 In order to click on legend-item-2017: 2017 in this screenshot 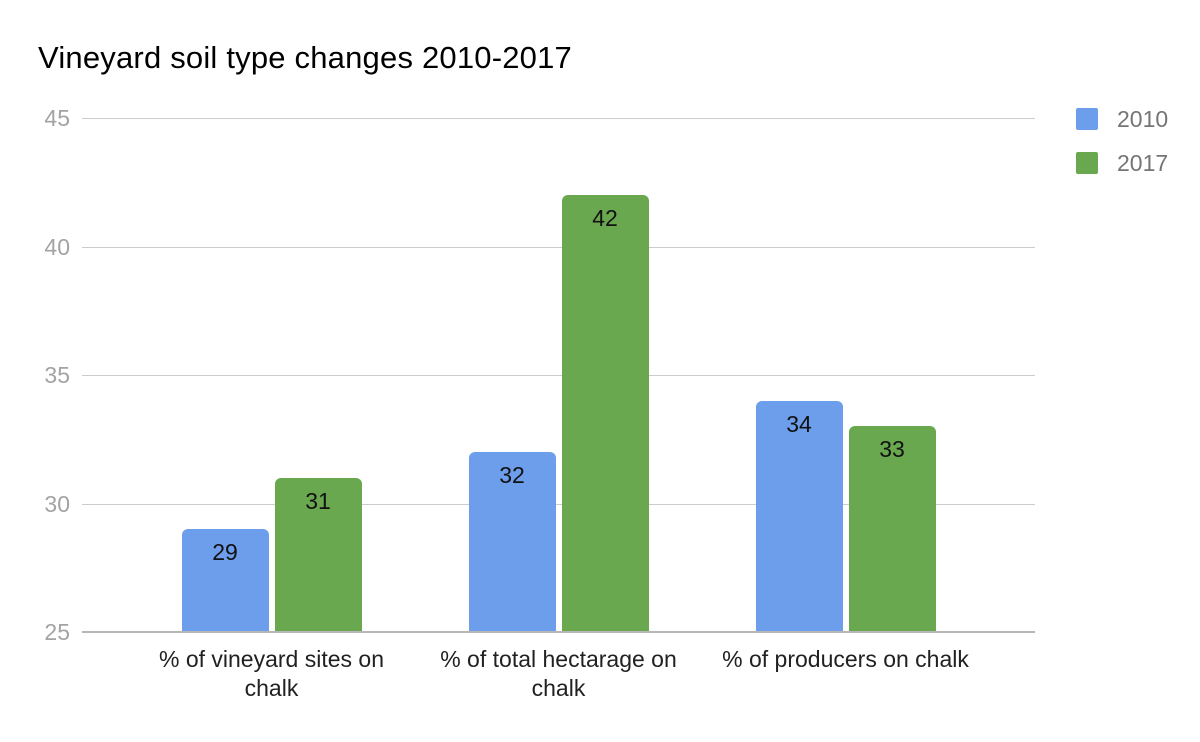, I will do `click(1122, 162)`.